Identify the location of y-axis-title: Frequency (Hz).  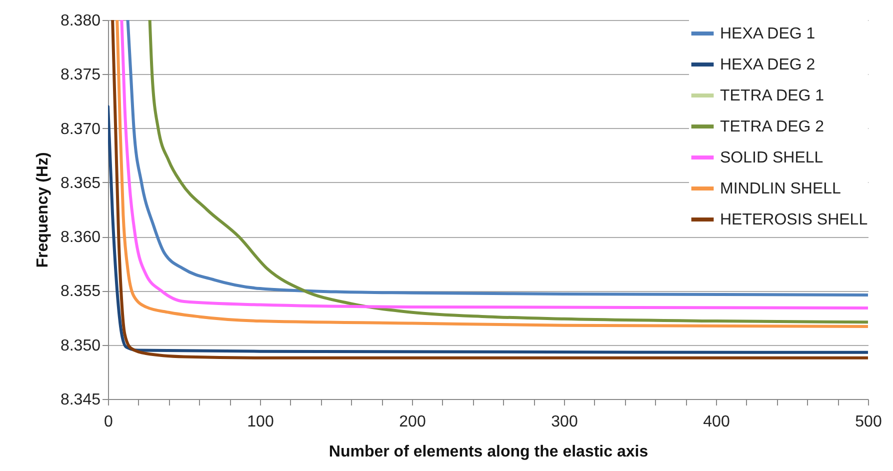
(43, 210).